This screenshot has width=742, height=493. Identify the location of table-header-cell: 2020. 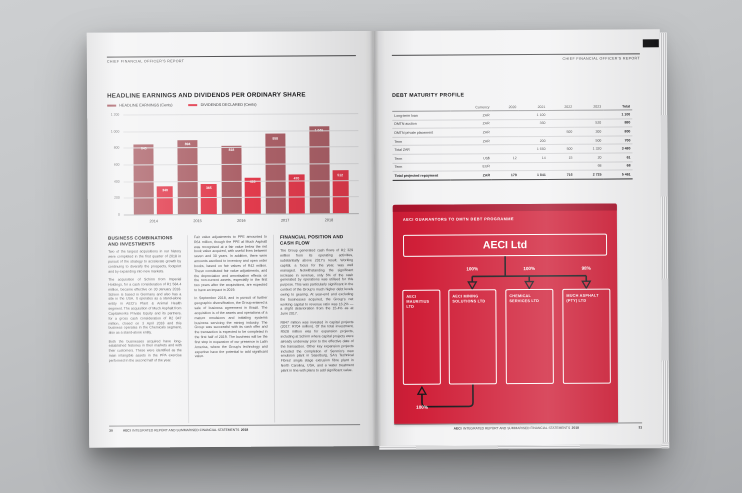
(505, 107).